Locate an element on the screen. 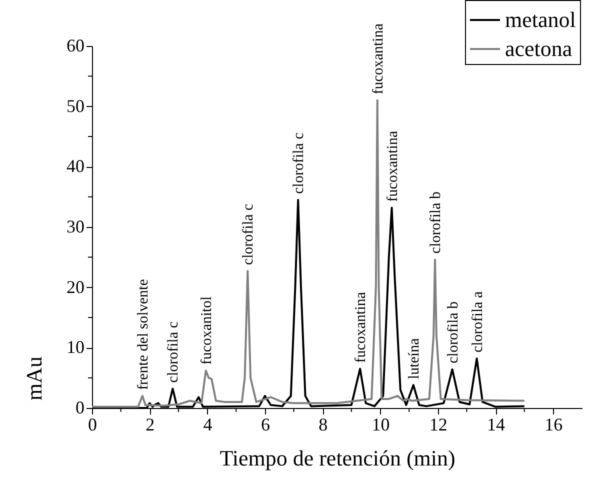 Image resolution: width=606 pixels, height=481 pixels. x-axis-title: Tiempo de retención (min) is located at coordinates (338, 458).